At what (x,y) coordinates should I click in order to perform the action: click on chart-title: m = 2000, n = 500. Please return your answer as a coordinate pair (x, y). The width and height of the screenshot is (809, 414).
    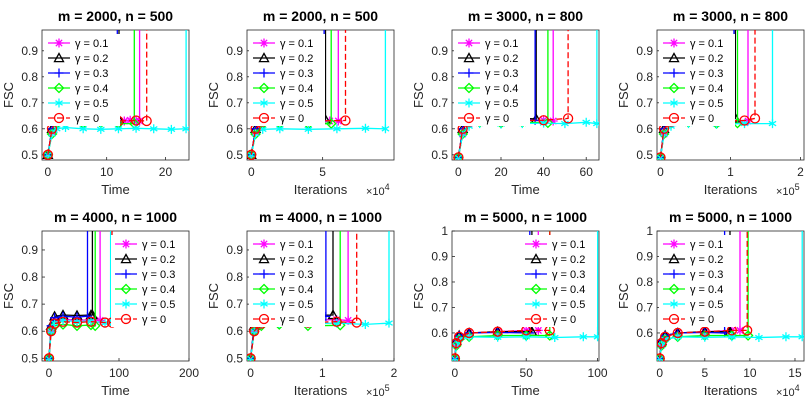
    Looking at the image, I should click on (320, 16).